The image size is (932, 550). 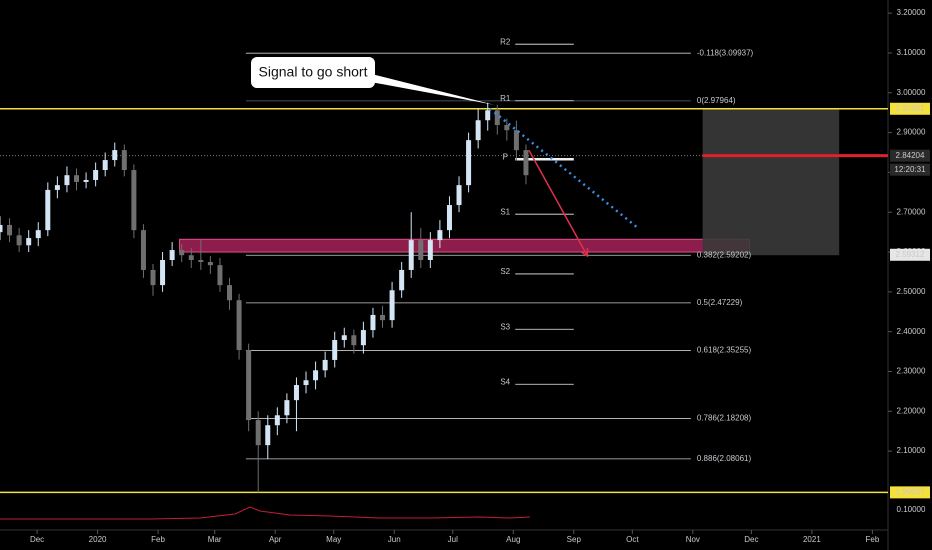 I want to click on y-tick-label: 3.10000, so click(x=911, y=52).